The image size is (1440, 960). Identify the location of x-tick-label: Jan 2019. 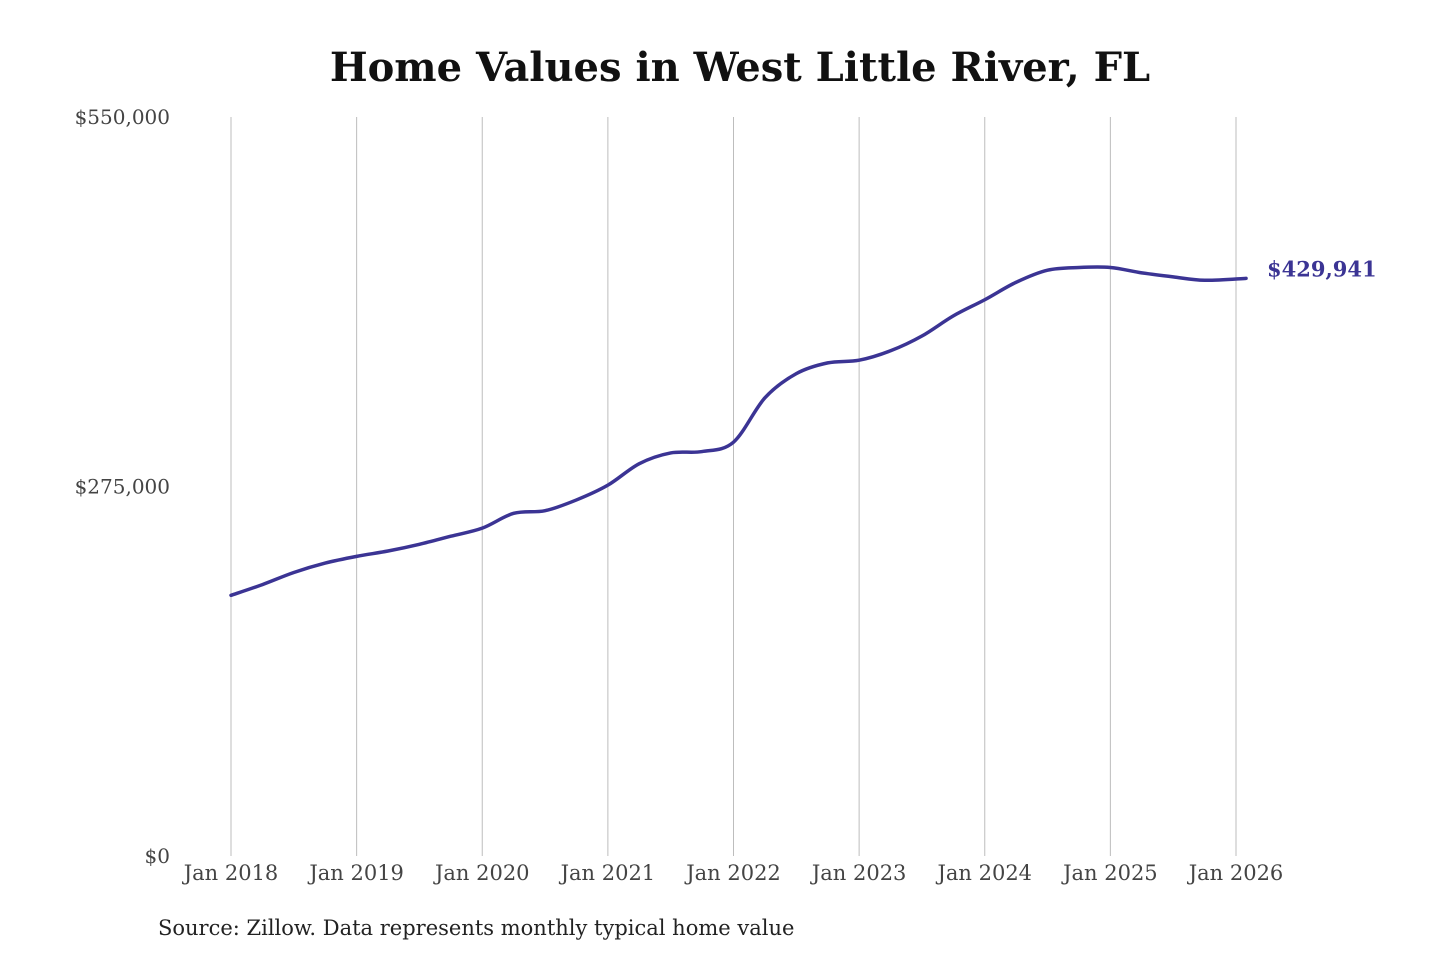
(355, 873).